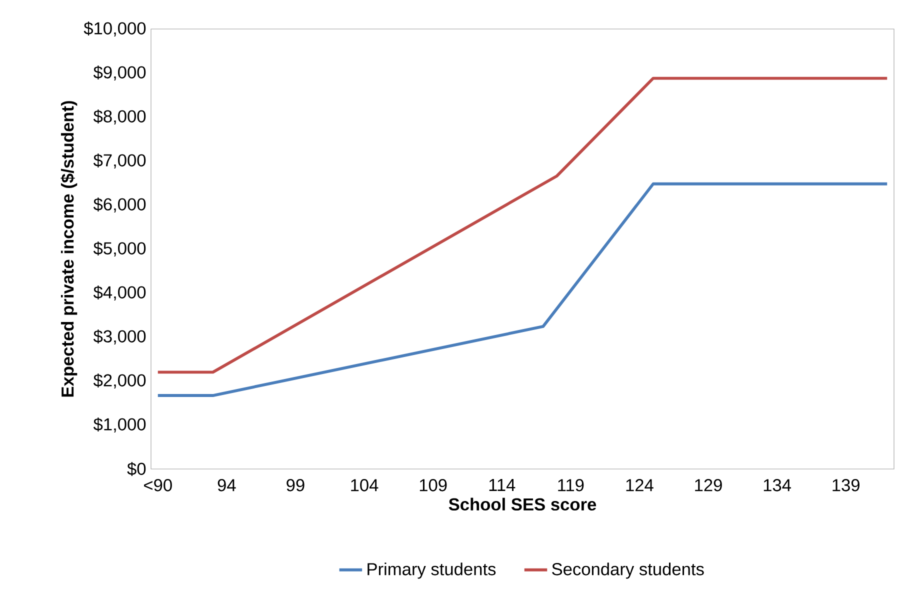  What do you see at coordinates (432, 570) in the screenshot?
I see `legend-label: Primary students` at bounding box center [432, 570].